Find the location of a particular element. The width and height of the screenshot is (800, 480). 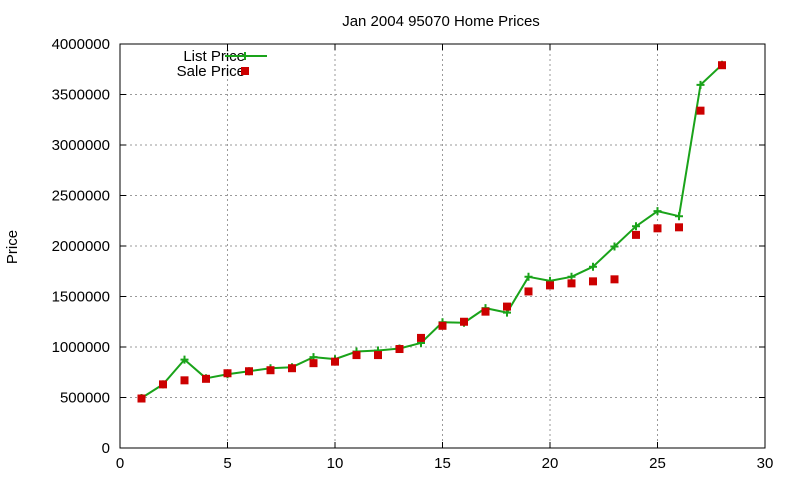

x-tick-label: 5 is located at coordinates (227, 463).